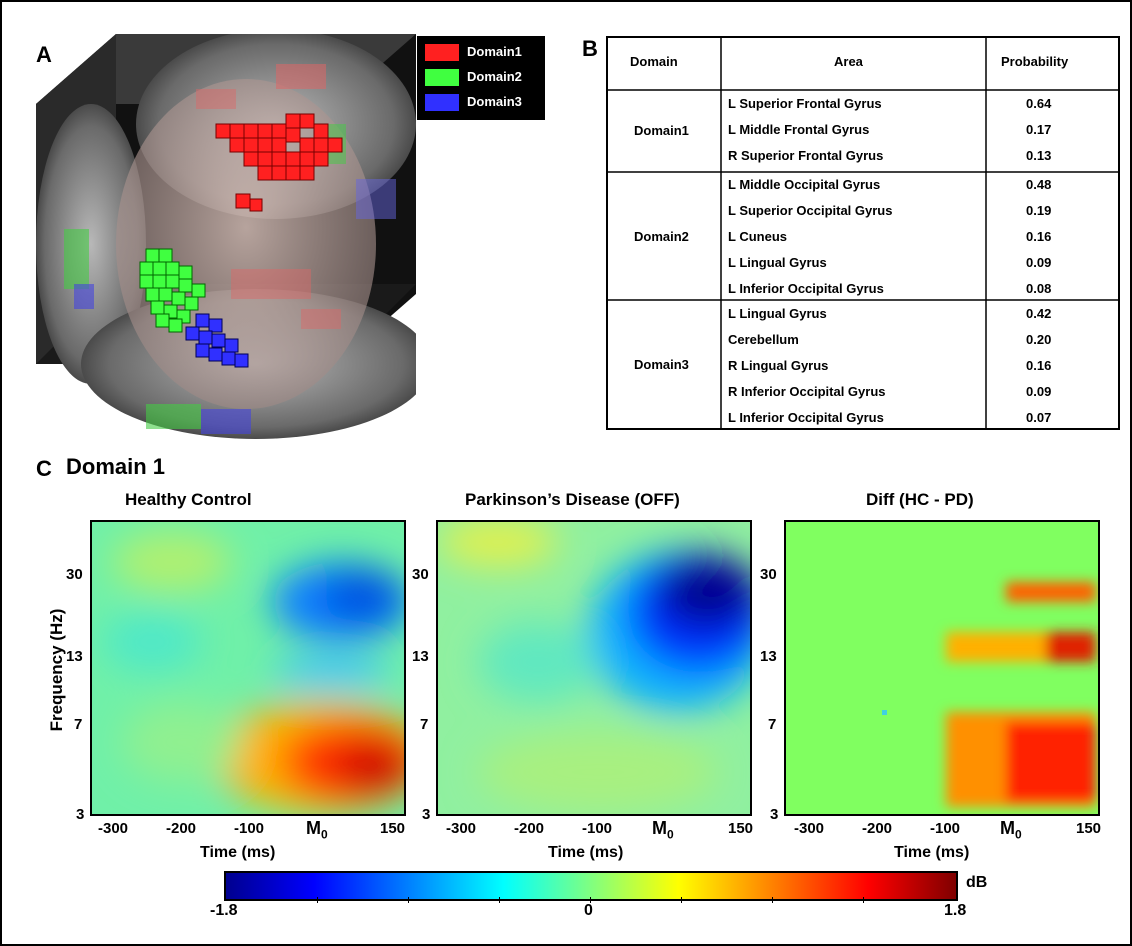 Image resolution: width=1132 pixels, height=946 pixels. Describe the element at coordinates (224, 910) in the screenshot. I see `colorbar-min: -1.8` at that location.